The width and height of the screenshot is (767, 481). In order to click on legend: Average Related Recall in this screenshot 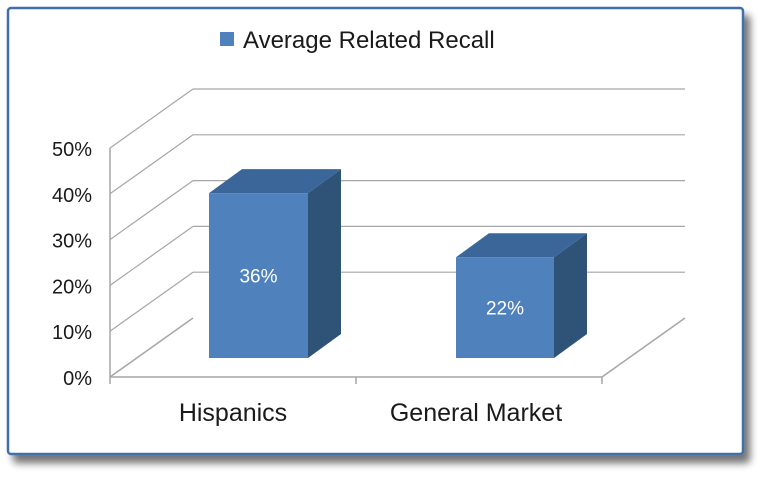, I will do `click(357, 40)`.